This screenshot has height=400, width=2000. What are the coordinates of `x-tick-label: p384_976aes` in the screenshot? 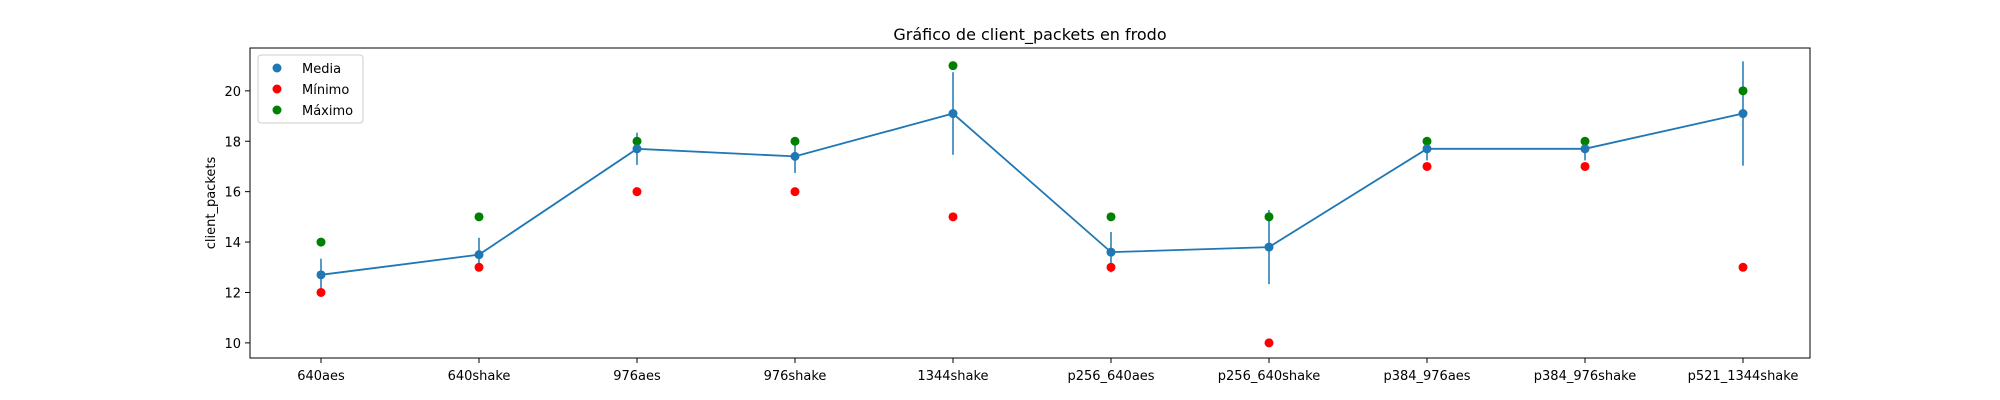 It's located at (1426, 376).